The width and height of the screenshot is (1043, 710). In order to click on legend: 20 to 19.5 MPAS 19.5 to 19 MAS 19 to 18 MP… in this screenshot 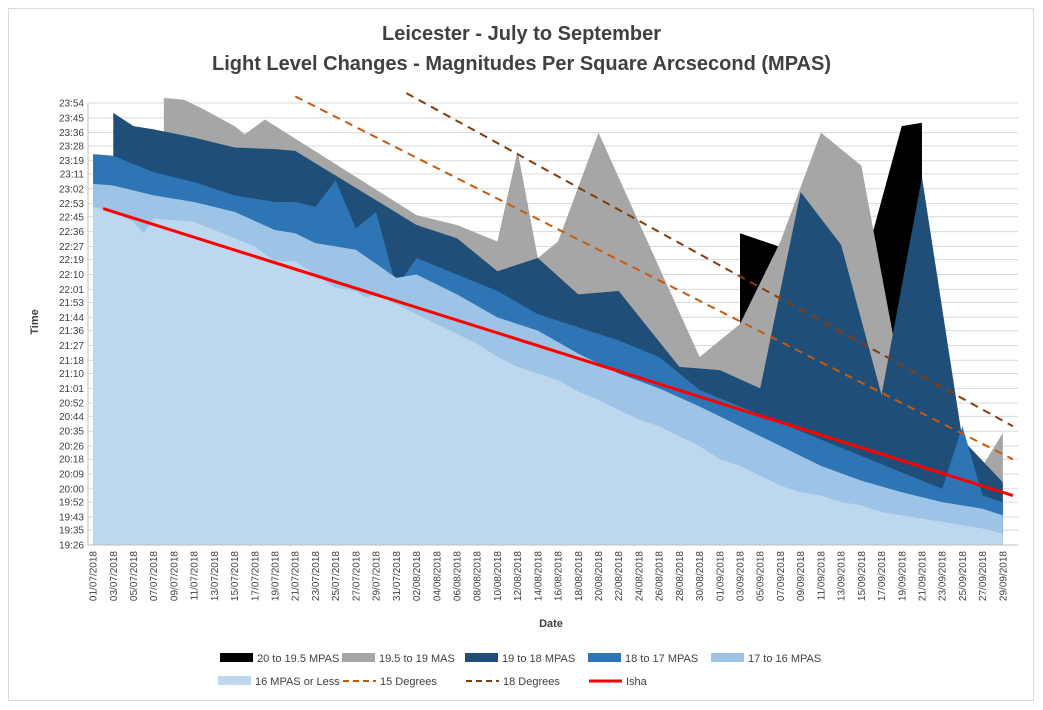, I will do `click(519, 670)`.